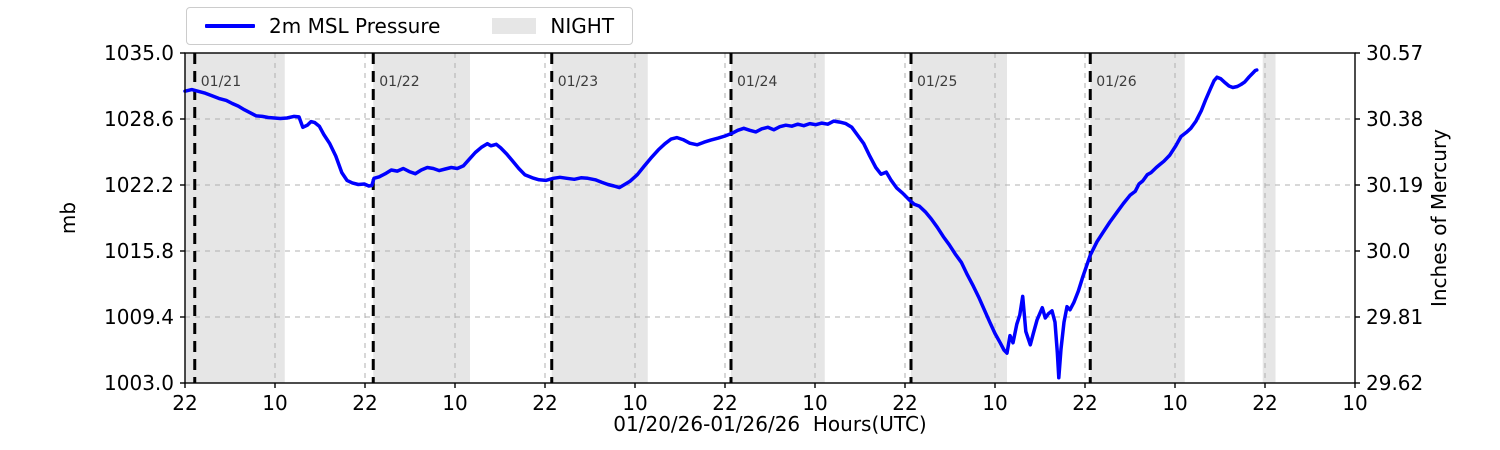  What do you see at coordinates (757, 82) in the screenshot?
I see `day-marker-label: 01/24` at bounding box center [757, 82].